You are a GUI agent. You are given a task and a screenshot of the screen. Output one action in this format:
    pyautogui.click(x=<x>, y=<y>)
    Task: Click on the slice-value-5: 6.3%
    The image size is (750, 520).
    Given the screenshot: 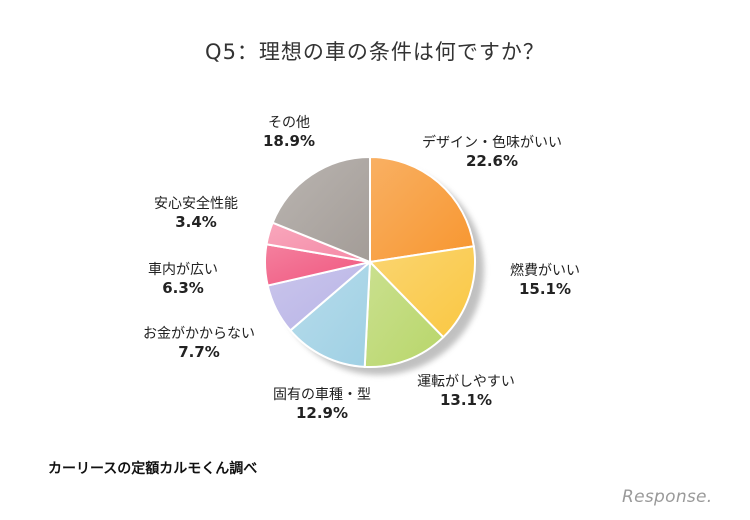 What is the action you would take?
    pyautogui.click(x=183, y=288)
    